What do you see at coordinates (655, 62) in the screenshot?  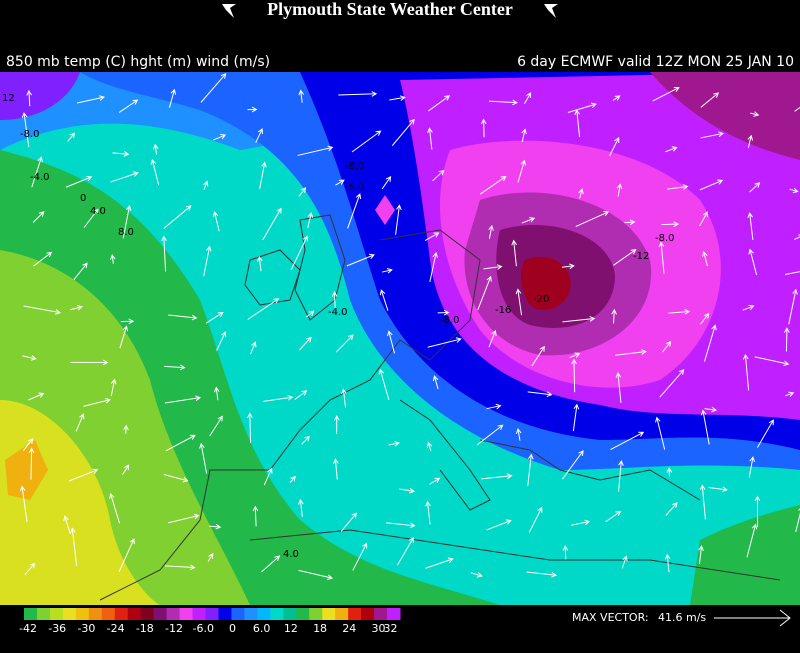 I see `model-valid-time: 6 day ECMWF valid 12Z MON 25 JAN 10` at bounding box center [655, 62].